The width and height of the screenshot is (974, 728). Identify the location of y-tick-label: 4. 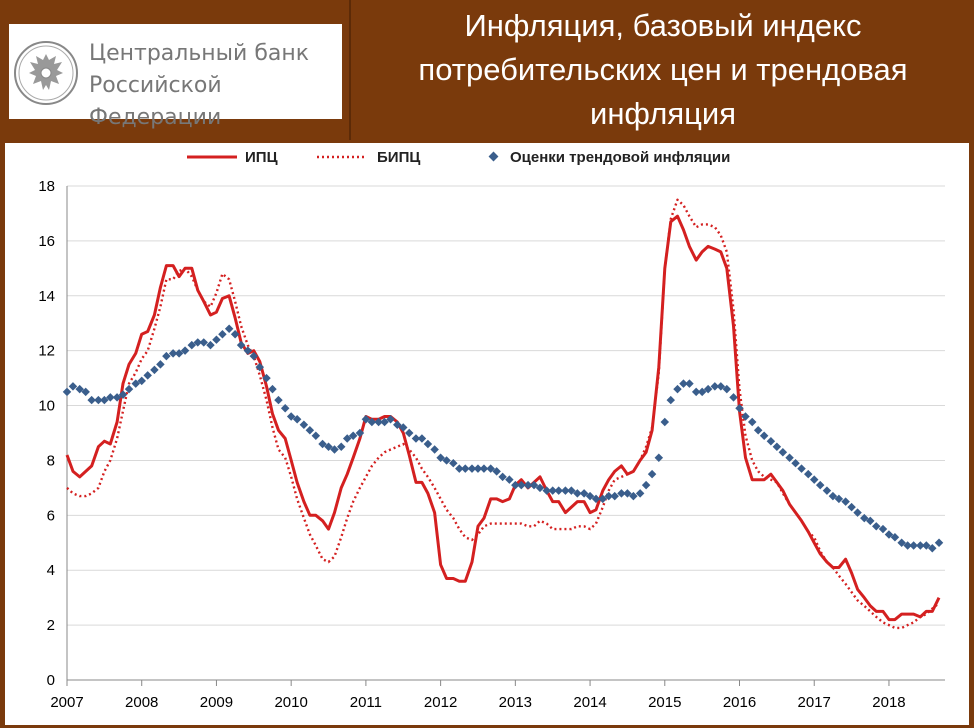
(51, 570).